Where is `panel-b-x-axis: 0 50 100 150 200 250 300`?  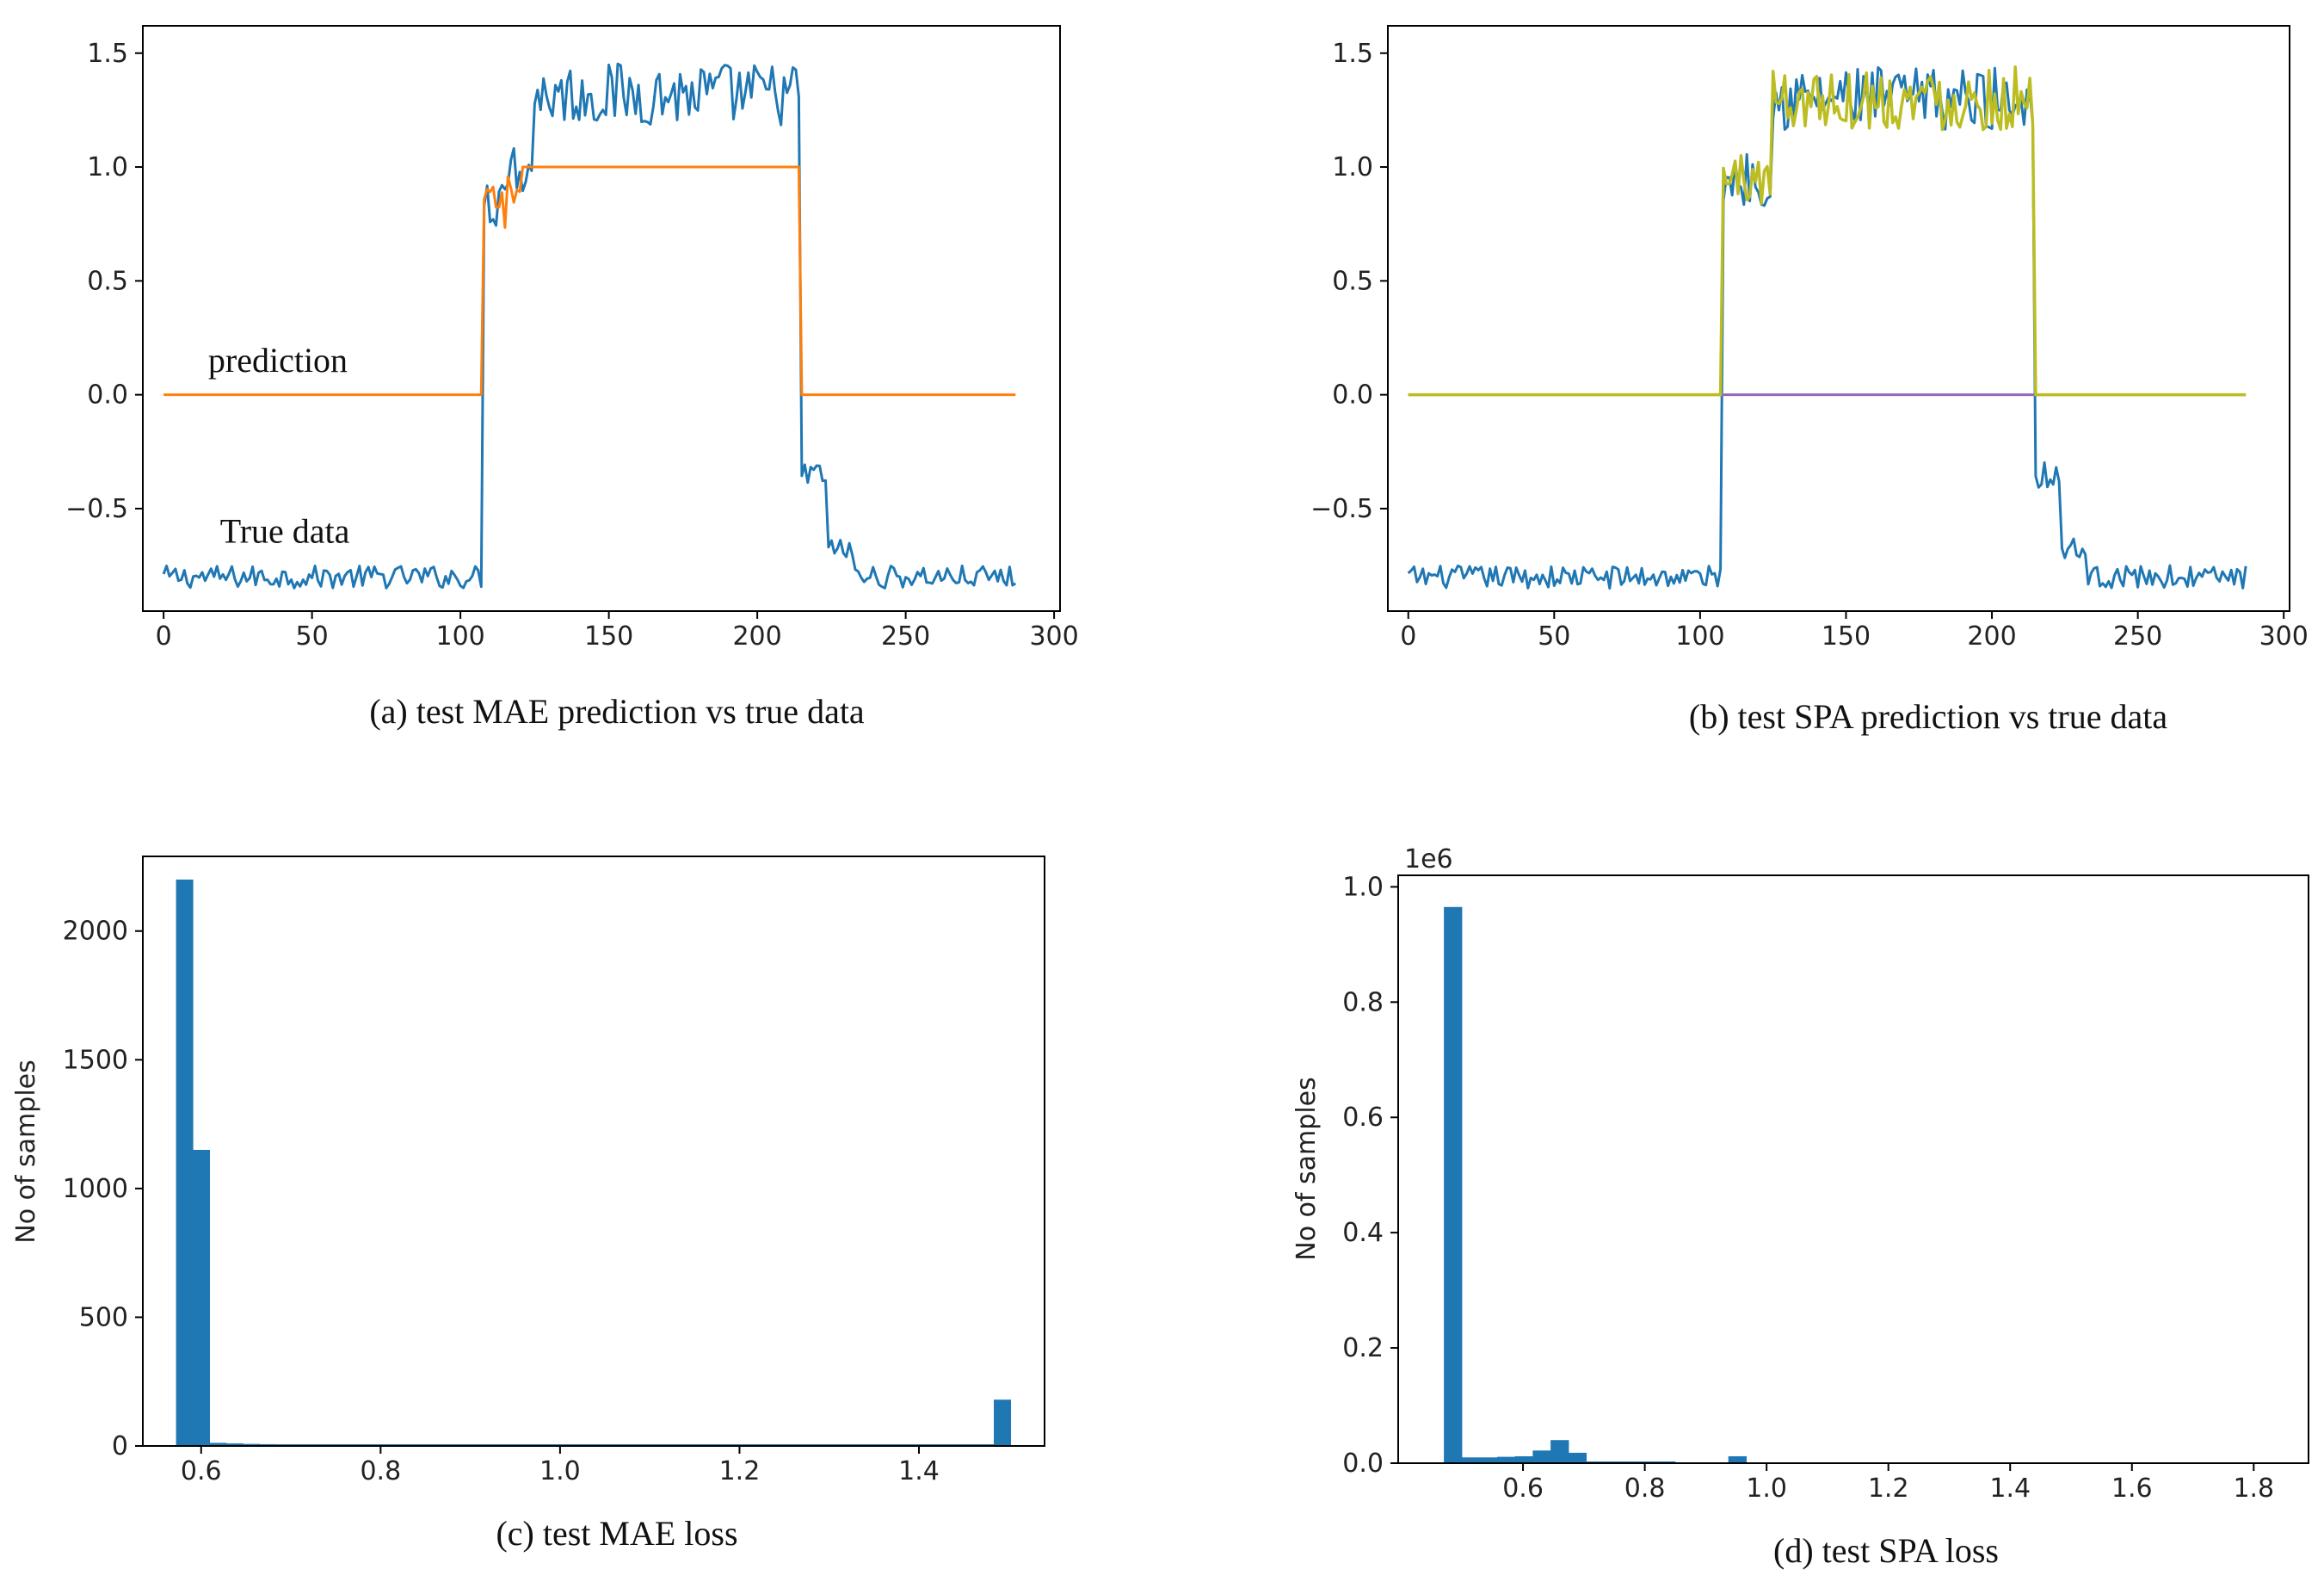
panel-b-x-axis: 0 50 100 150 200 250 300 is located at coordinates (1854, 631).